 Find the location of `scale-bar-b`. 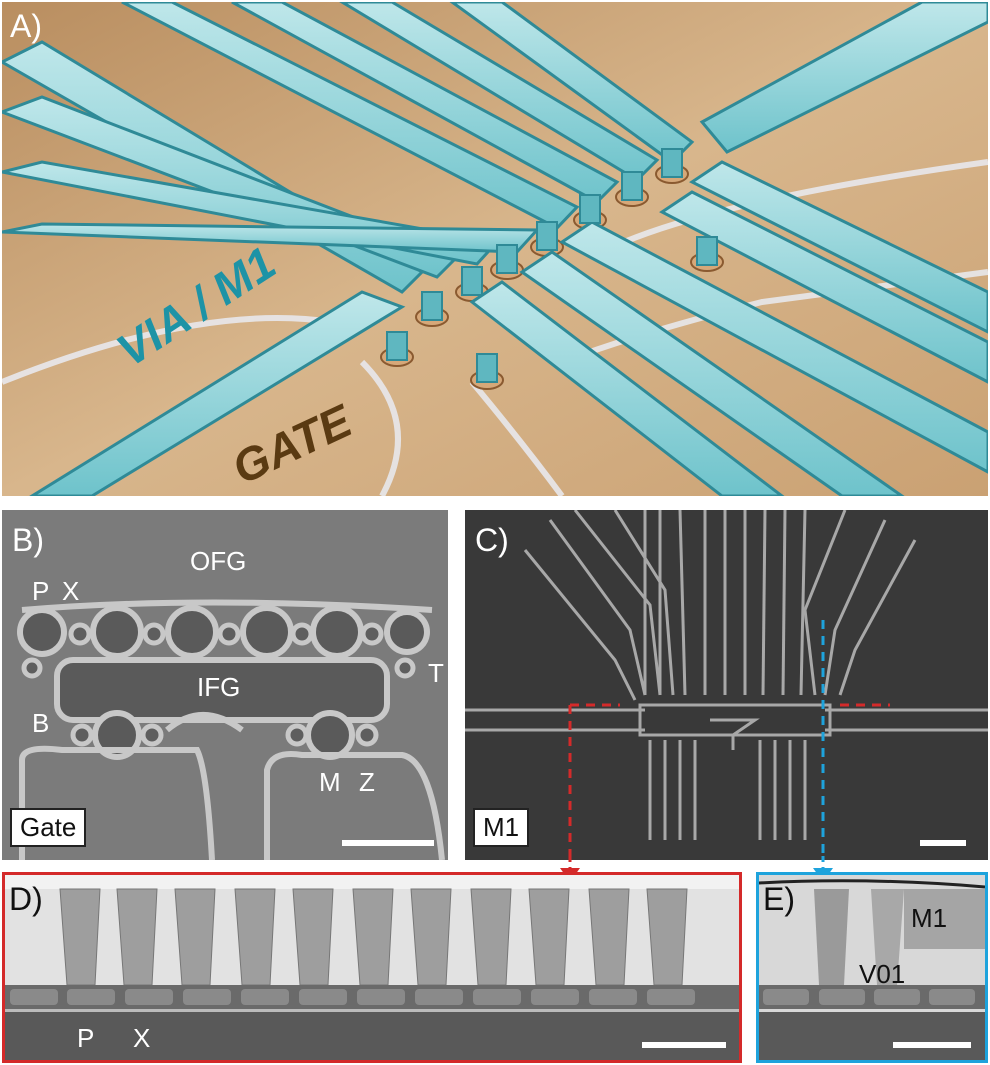

scale-bar-b is located at coordinates (388, 843).